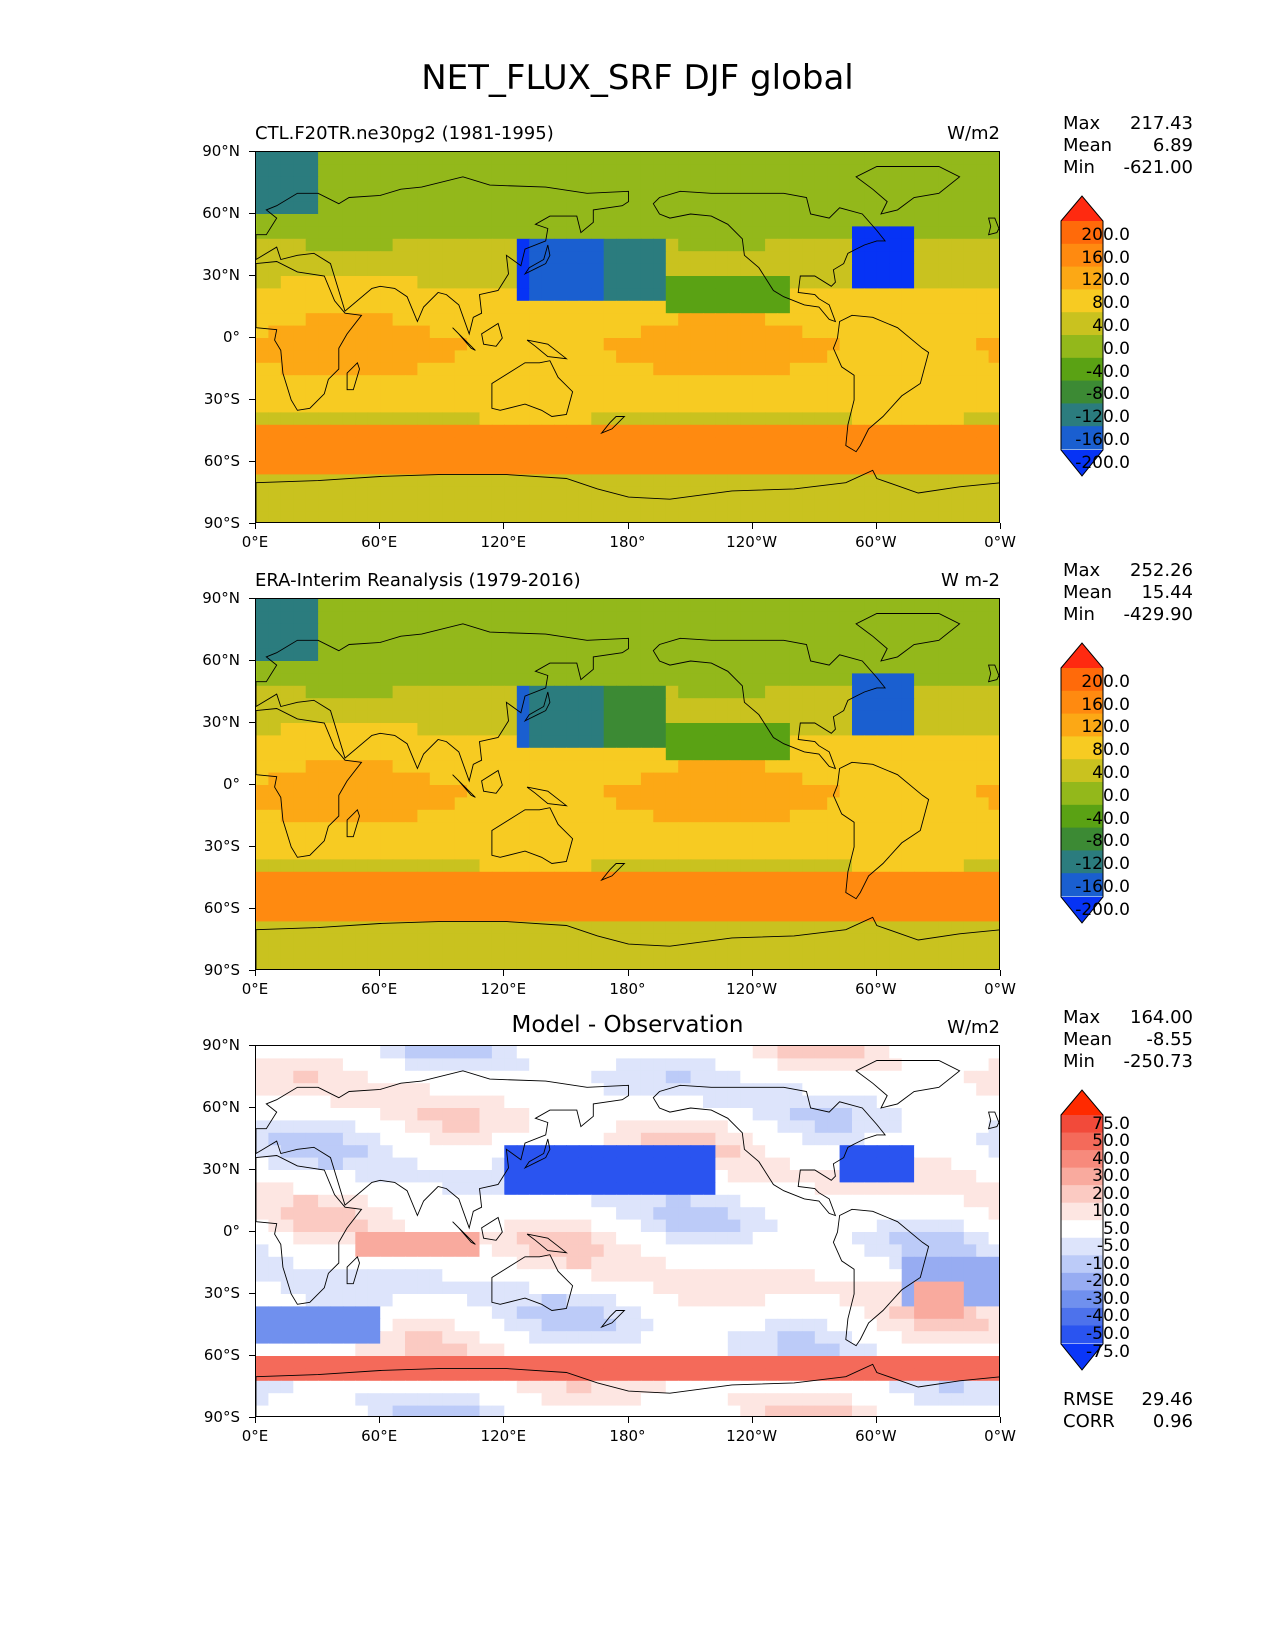 This screenshot has width=1275, height=1650. What do you see at coordinates (1158, 614) in the screenshot?
I see `stat-value: -429.90` at bounding box center [1158, 614].